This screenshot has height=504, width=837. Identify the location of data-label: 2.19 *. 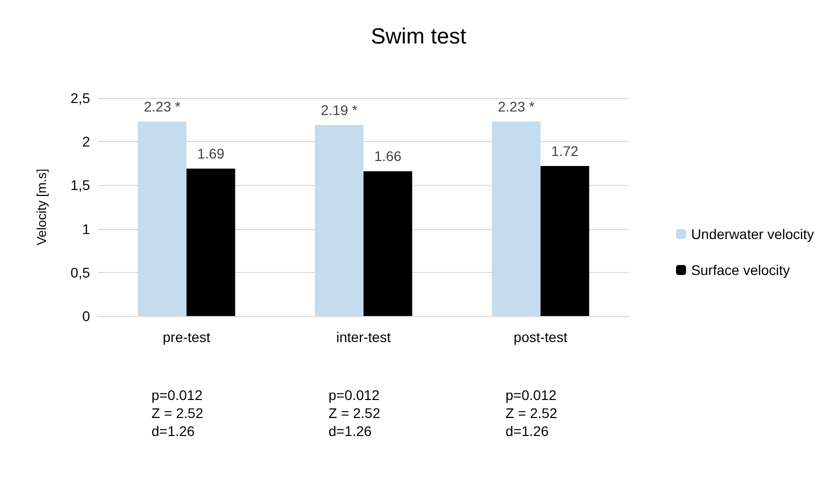
(339, 110).